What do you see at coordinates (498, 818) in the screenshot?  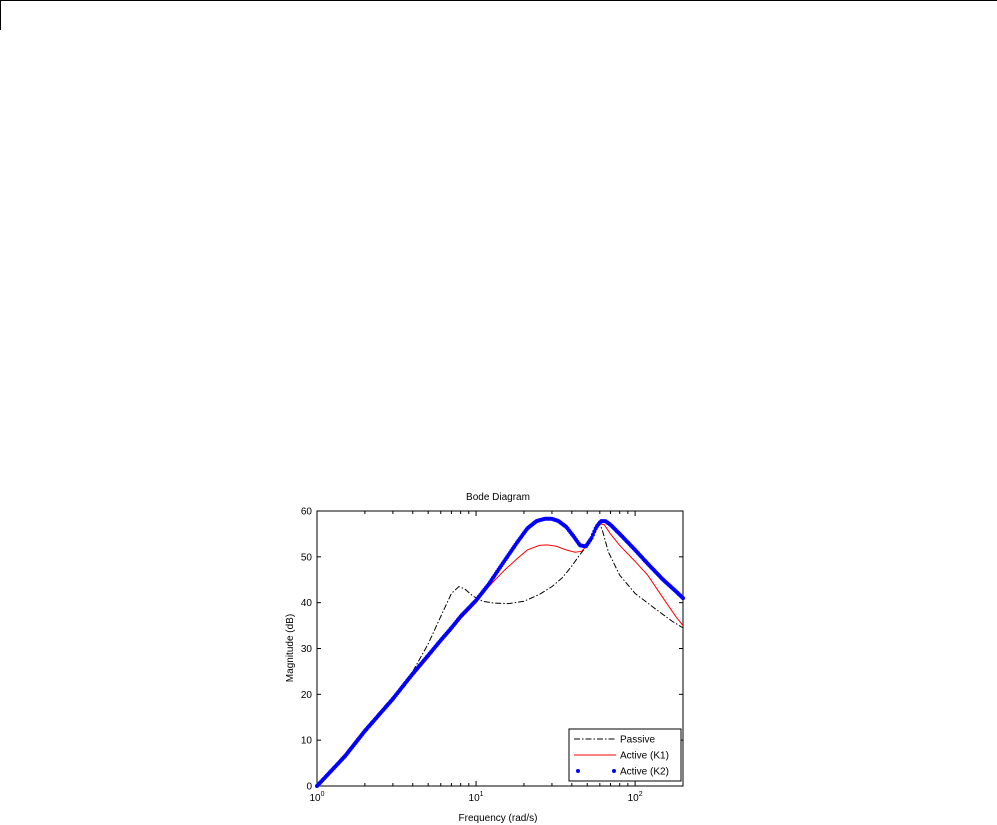 I see `x-axis-label: Frequency (rad/s)` at bounding box center [498, 818].